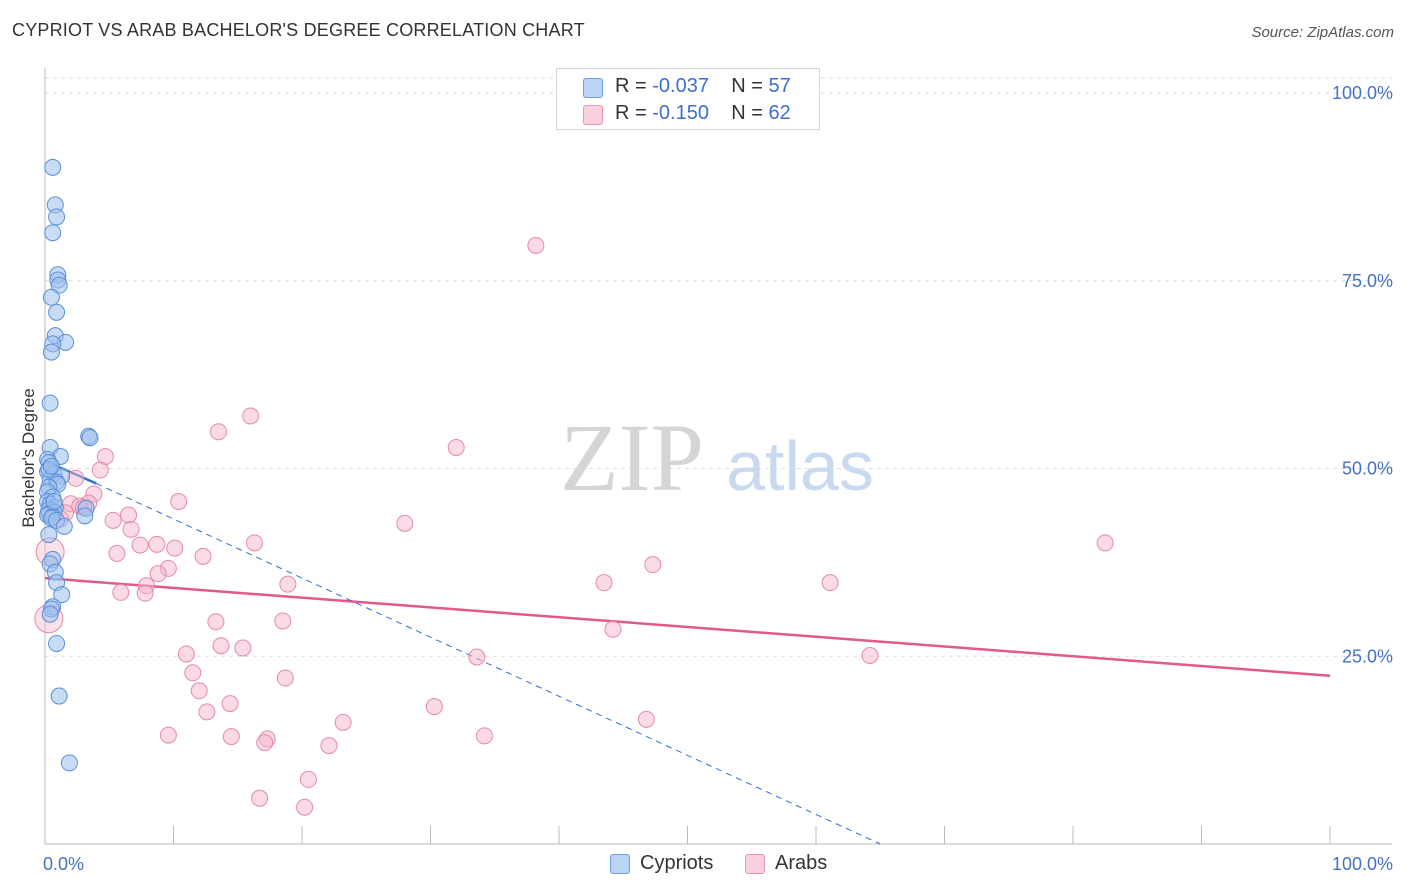 Image resolution: width=1406 pixels, height=892 pixels. What do you see at coordinates (1362, 864) in the screenshot?
I see `x-tick-label-max: 100.0%` at bounding box center [1362, 864].